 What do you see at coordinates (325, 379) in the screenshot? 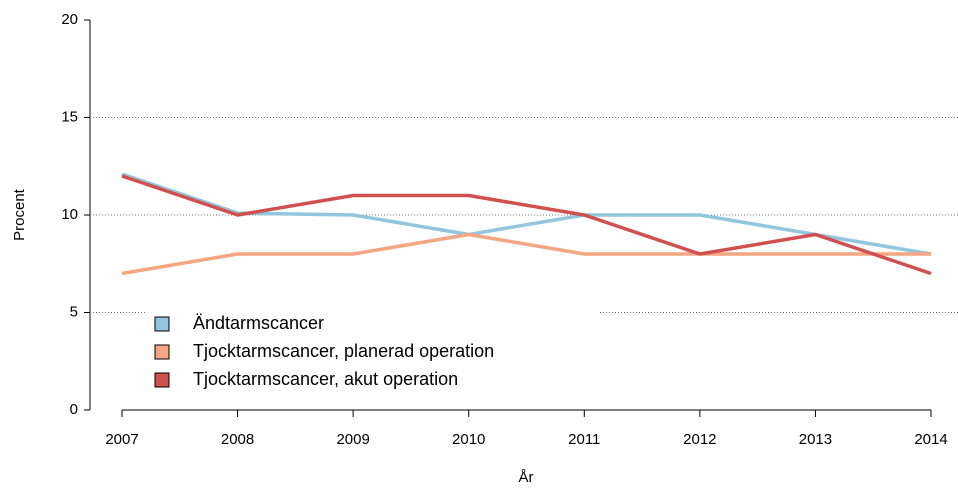
I see `legend-label: Tjocktarmscancer, akut operation` at bounding box center [325, 379].